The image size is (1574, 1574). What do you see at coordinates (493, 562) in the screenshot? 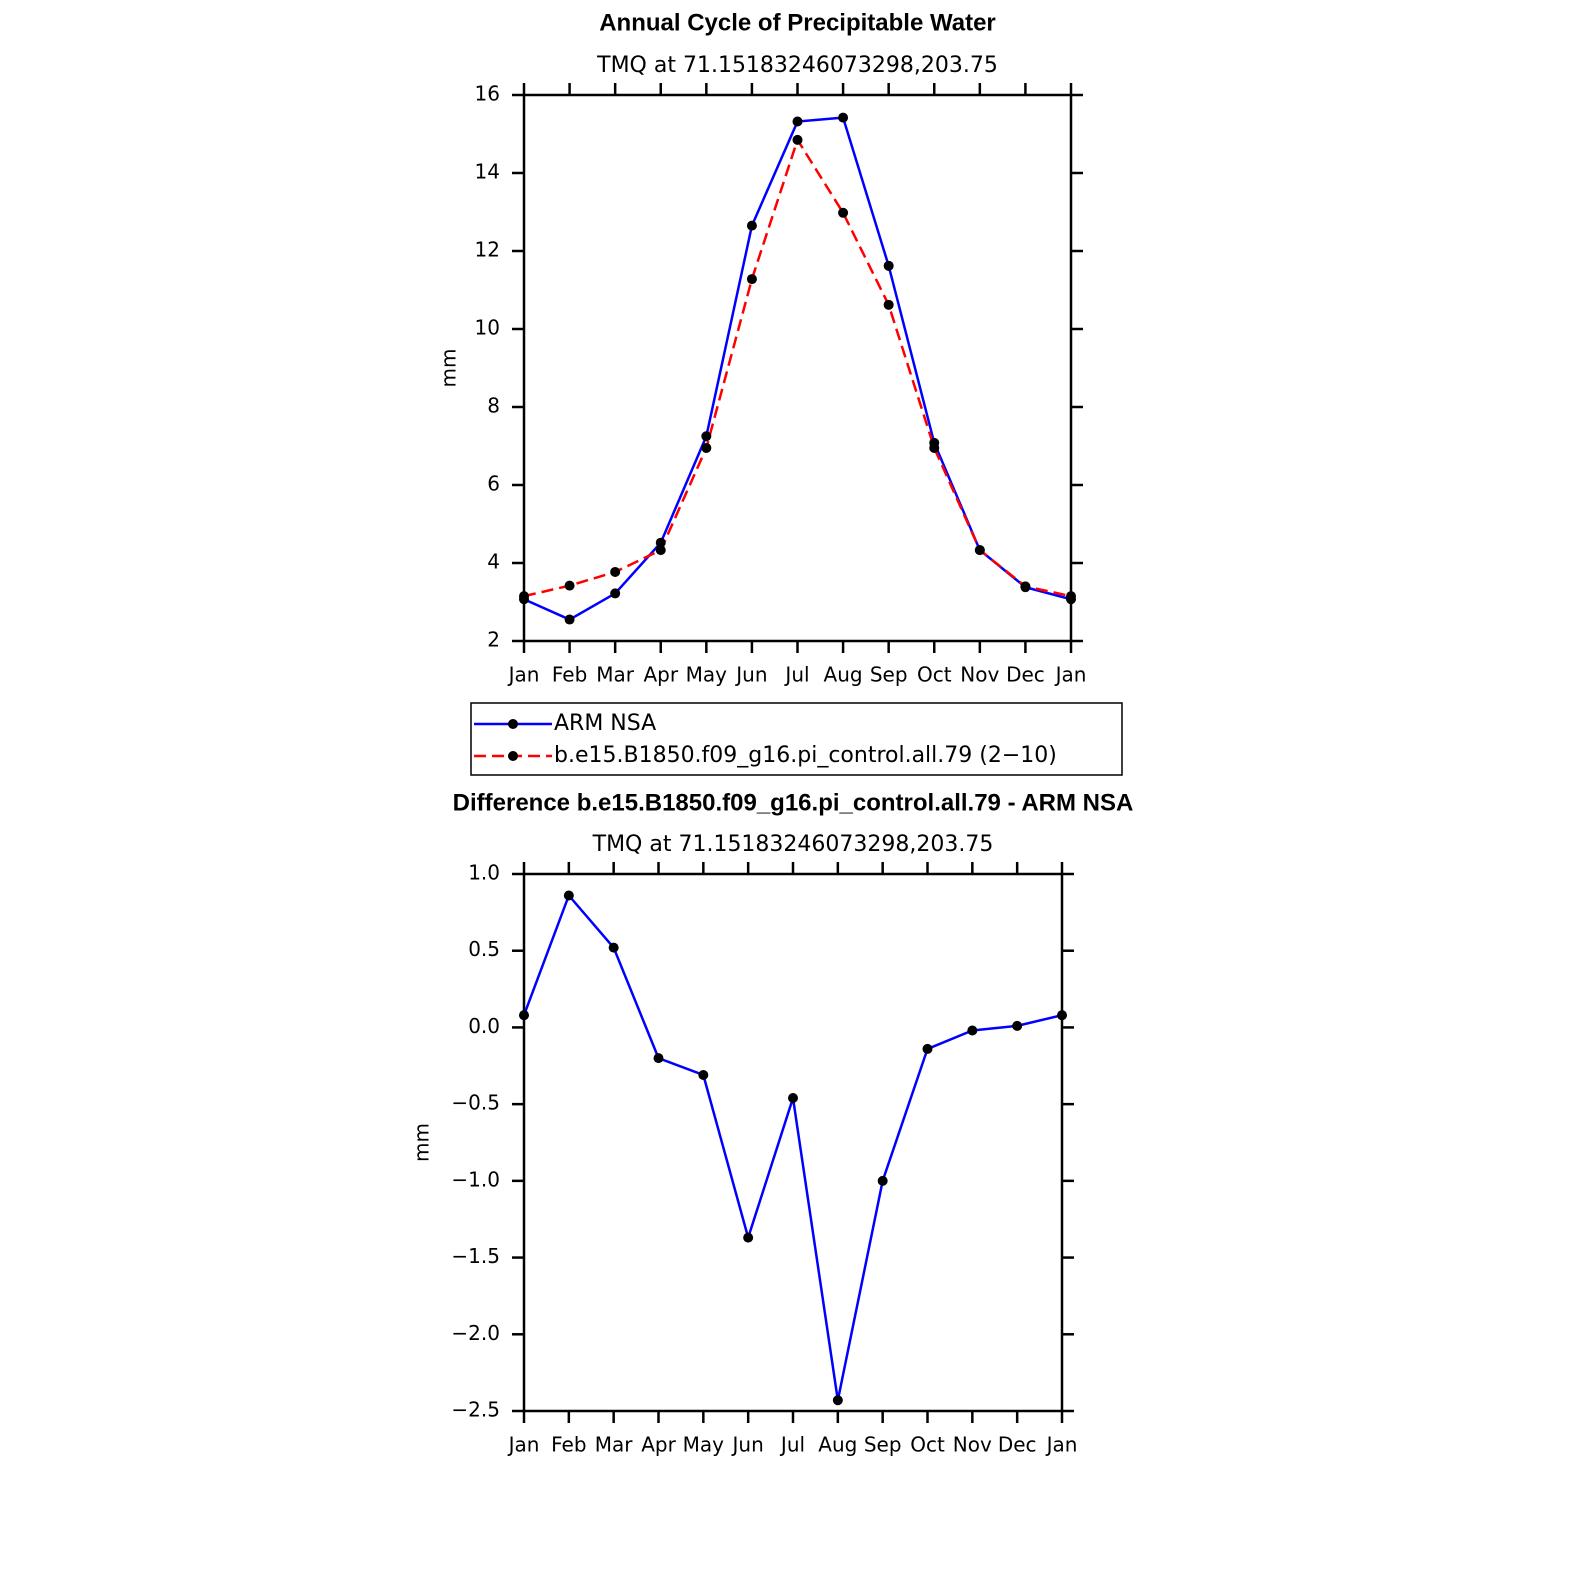
I see `y-tick-label: 4` at bounding box center [493, 562].